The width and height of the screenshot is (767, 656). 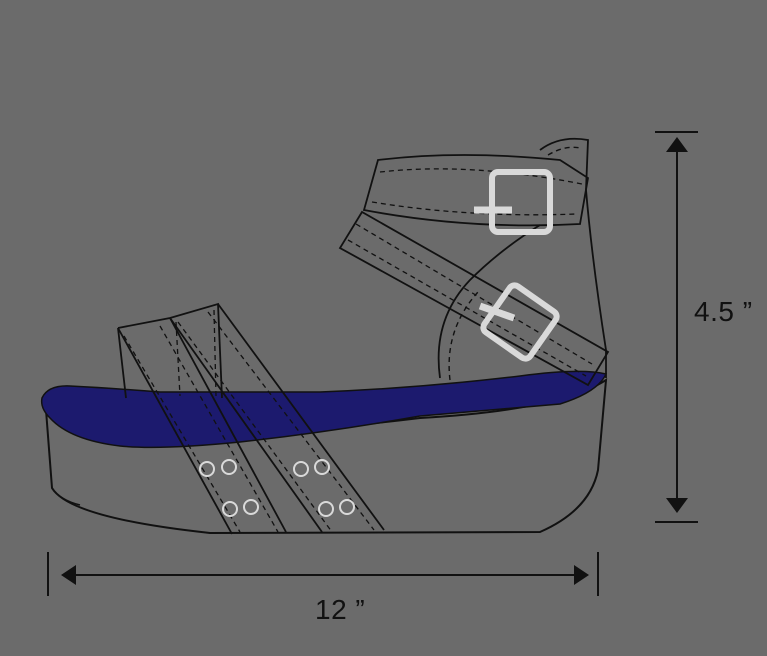 I want to click on ankle-straps, so click(x=474, y=270).